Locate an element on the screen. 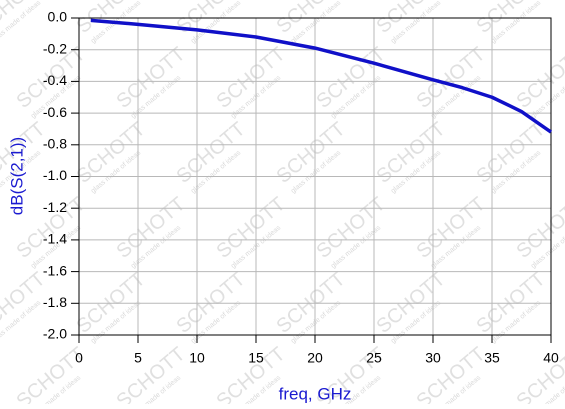  x-tick-label: 40 is located at coordinates (551, 358).